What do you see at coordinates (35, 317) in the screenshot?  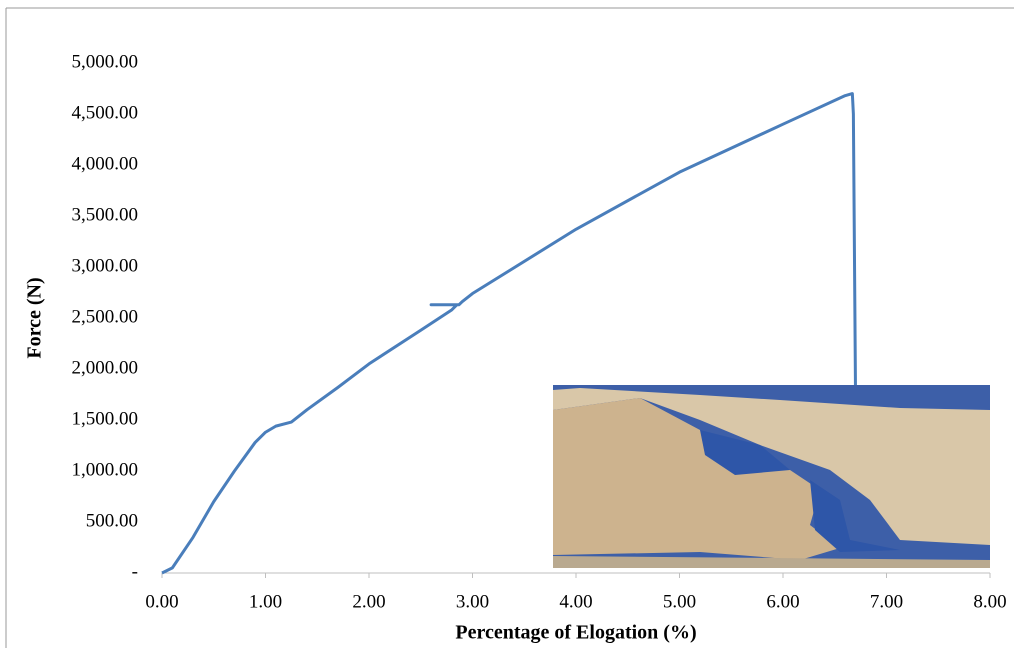 I see `y-axis-title: Force (N)` at bounding box center [35, 317].